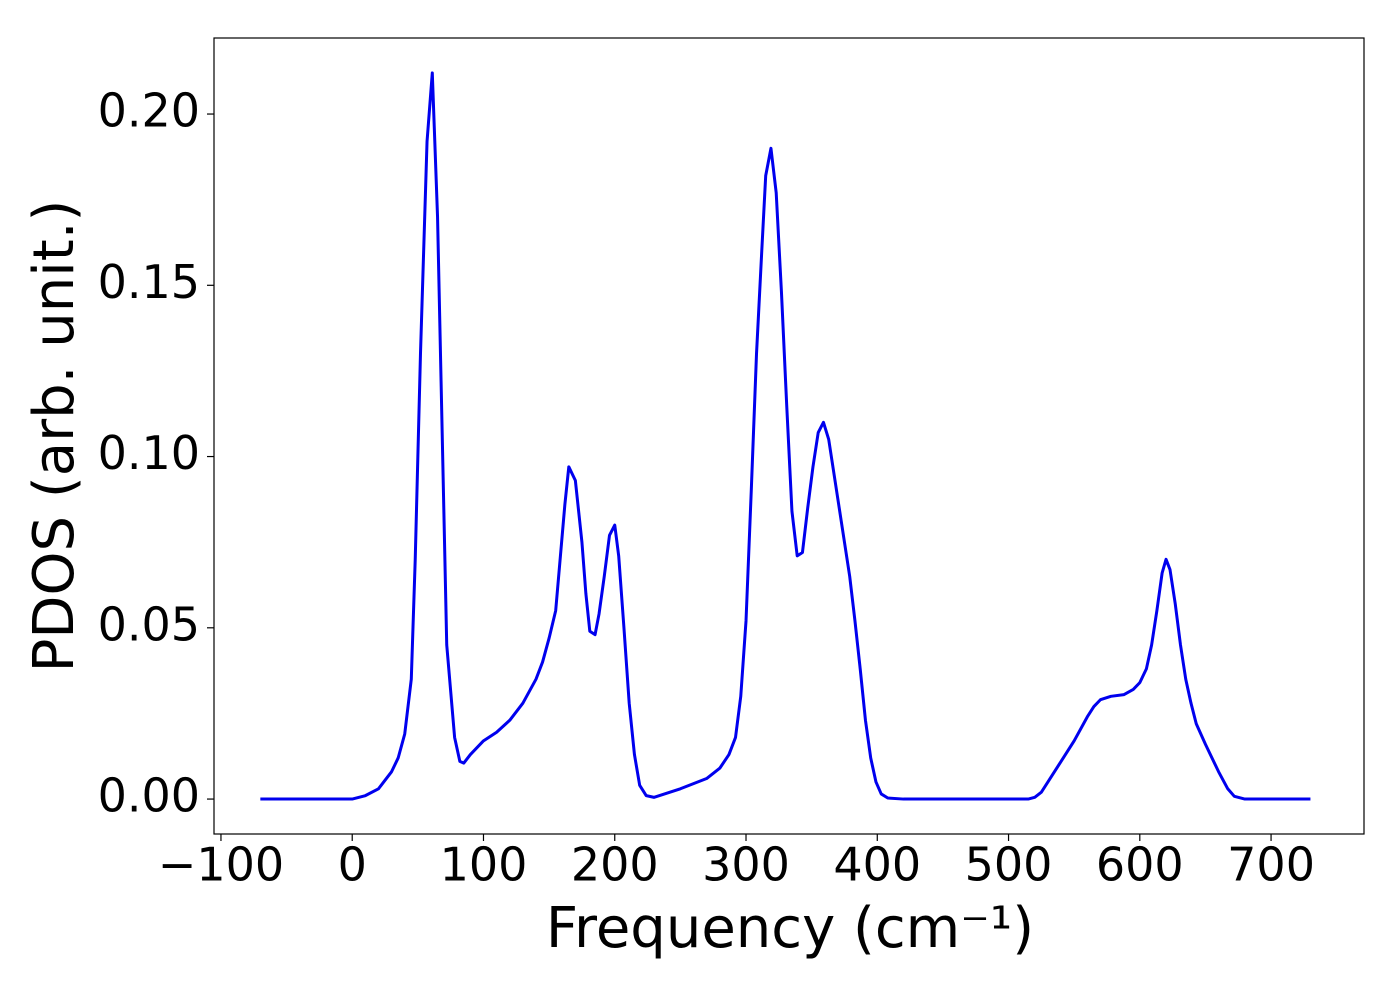 Image resolution: width=1400 pixels, height=1004 pixels. I want to click on x-tick-label: −100, so click(221, 865).